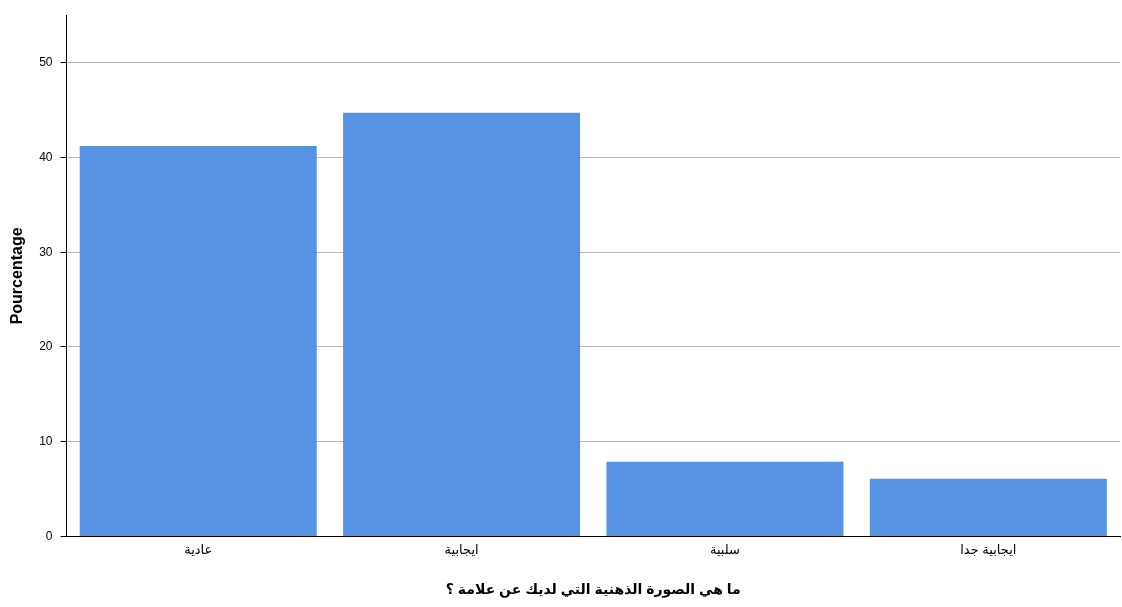 This screenshot has height=607, width=1122. What do you see at coordinates (724, 549) in the screenshot?
I see `x-tick-label: سلبية` at bounding box center [724, 549].